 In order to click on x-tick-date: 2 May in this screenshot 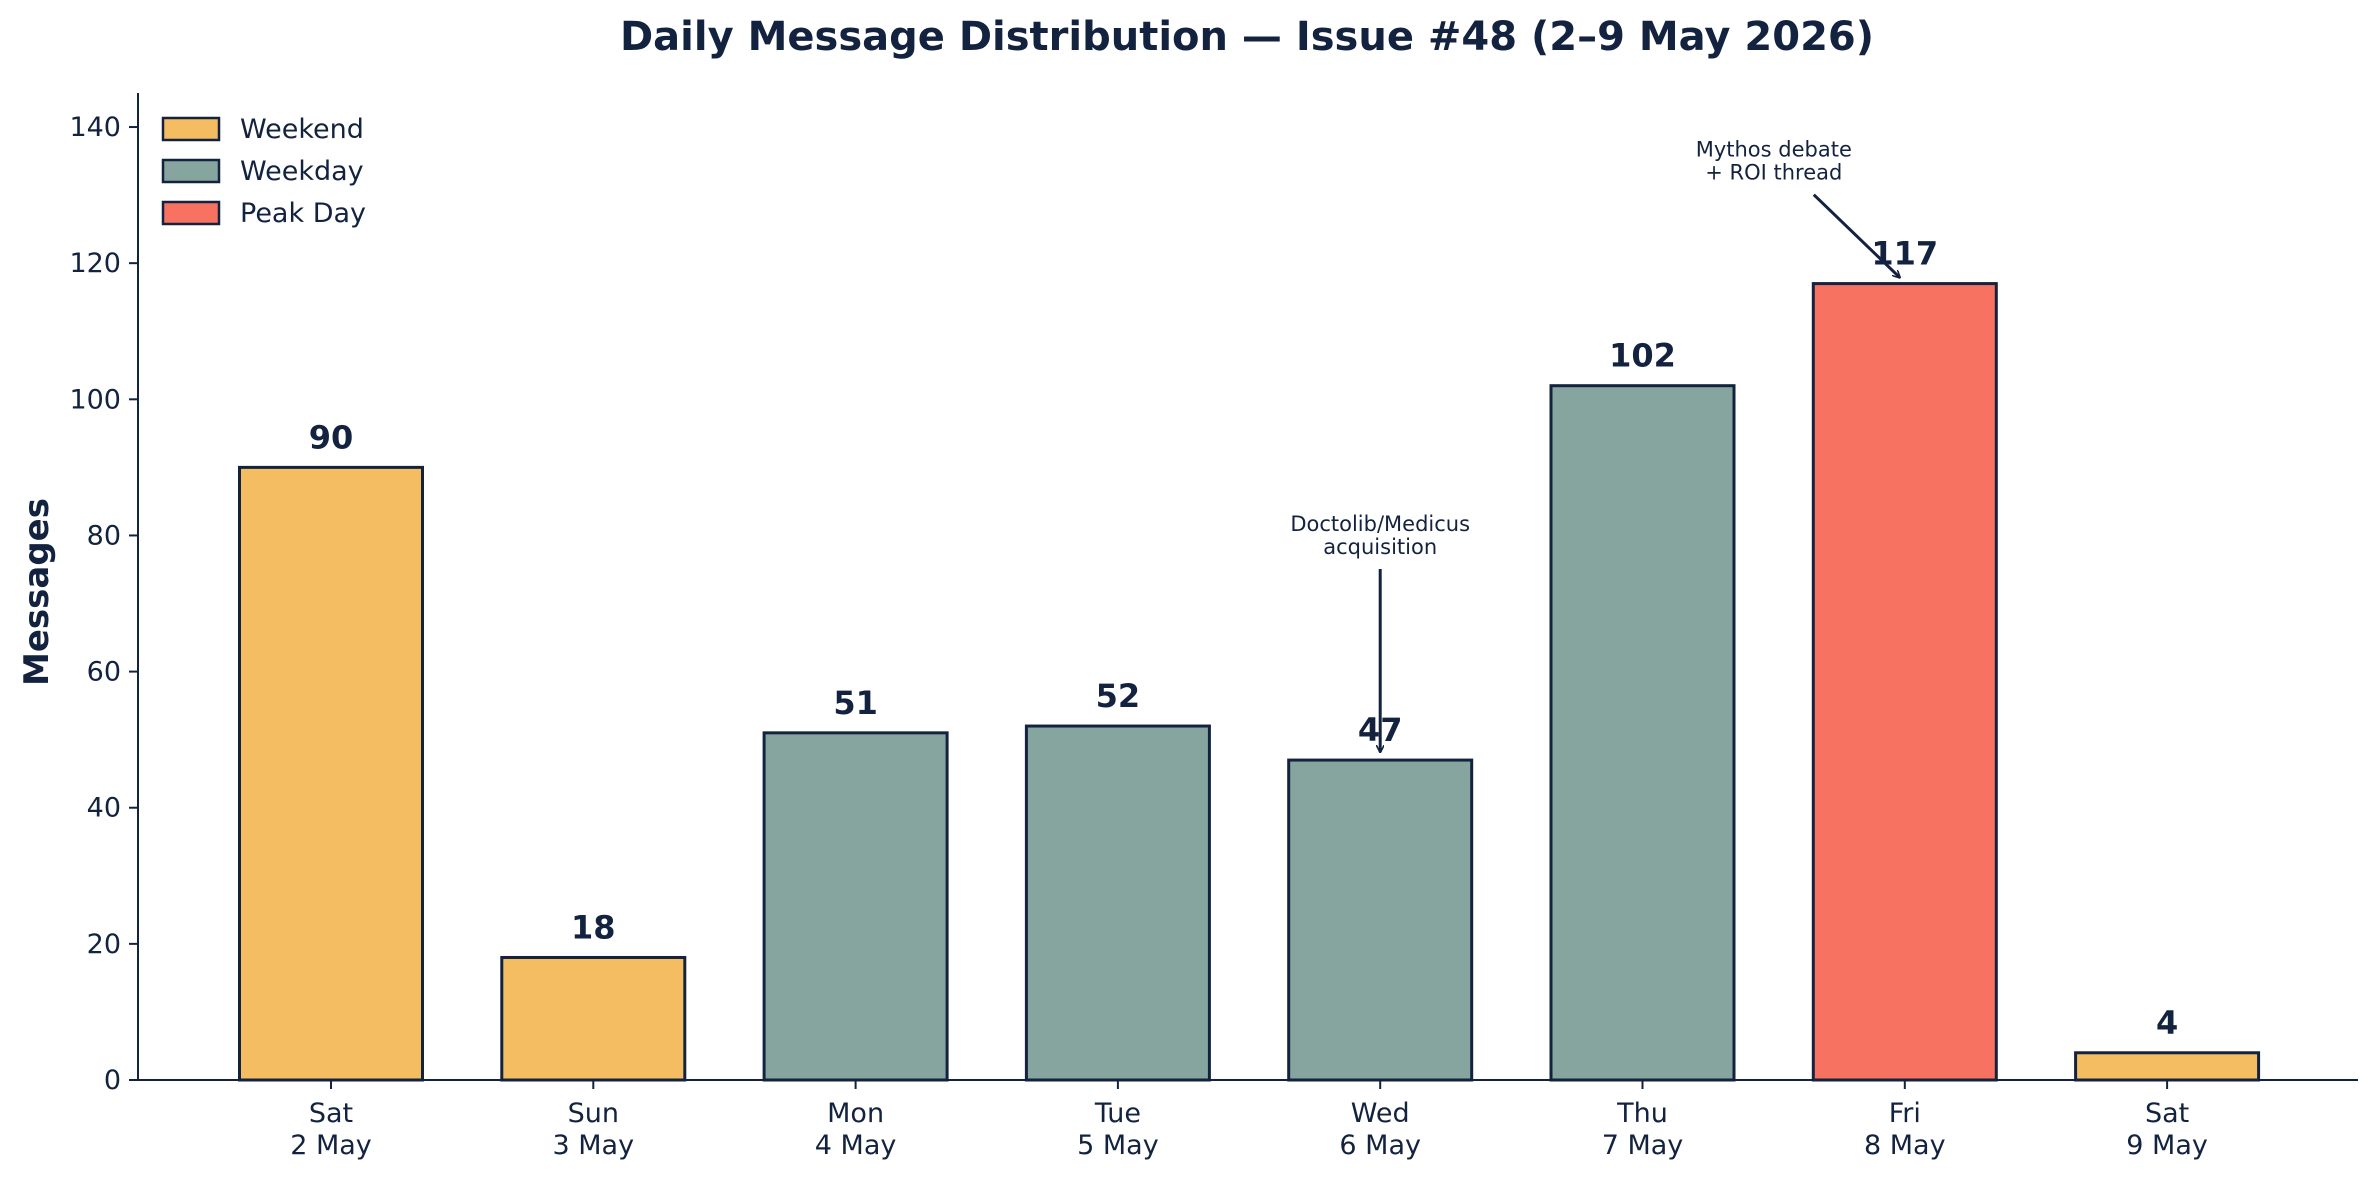, I will do `click(331, 1145)`.